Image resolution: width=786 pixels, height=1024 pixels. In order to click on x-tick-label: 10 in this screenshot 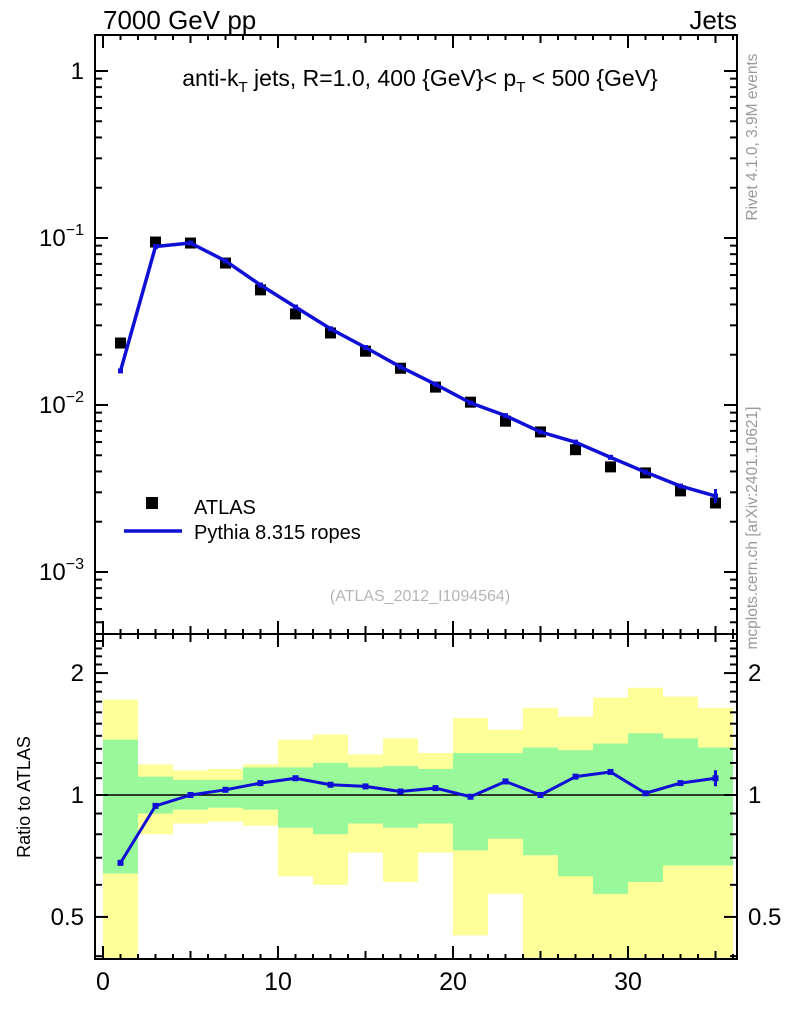, I will do `click(278, 982)`.